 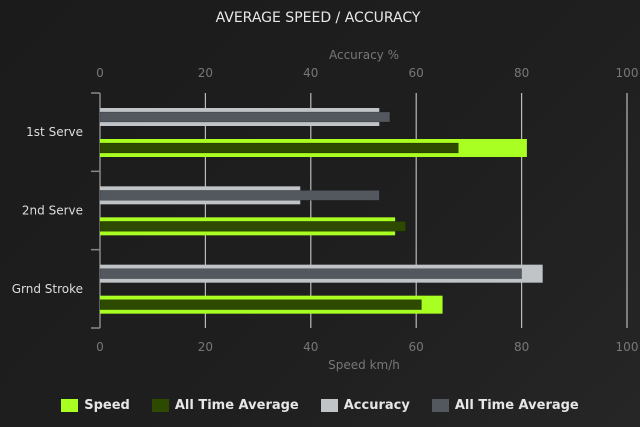 I want to click on bottom-tick-label: 80, so click(x=521, y=347).